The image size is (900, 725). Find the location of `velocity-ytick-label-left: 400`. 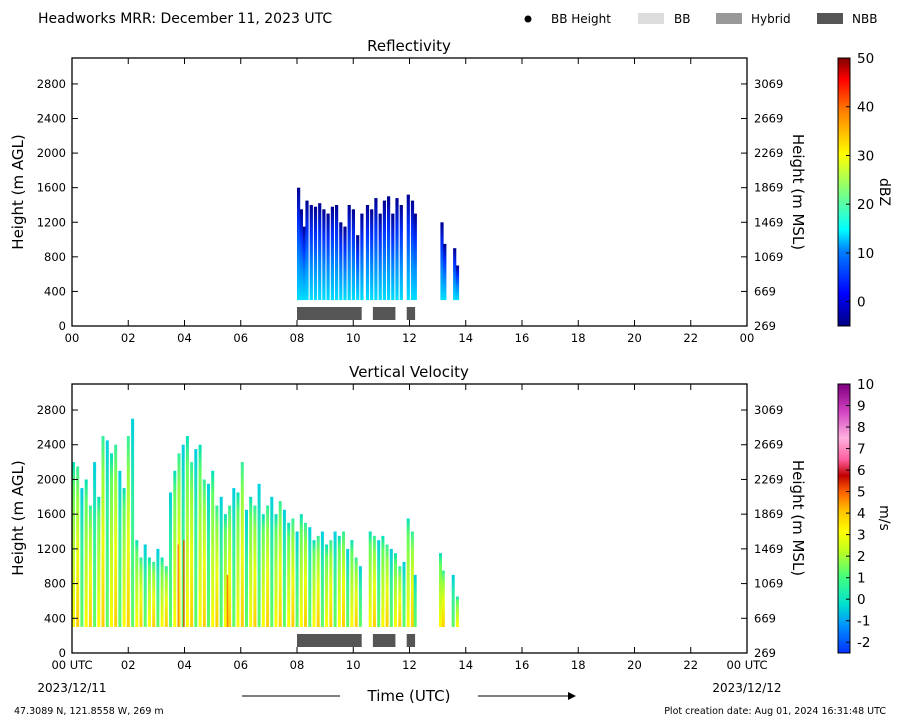

velocity-ytick-label-left: 400 is located at coordinates (55, 618).